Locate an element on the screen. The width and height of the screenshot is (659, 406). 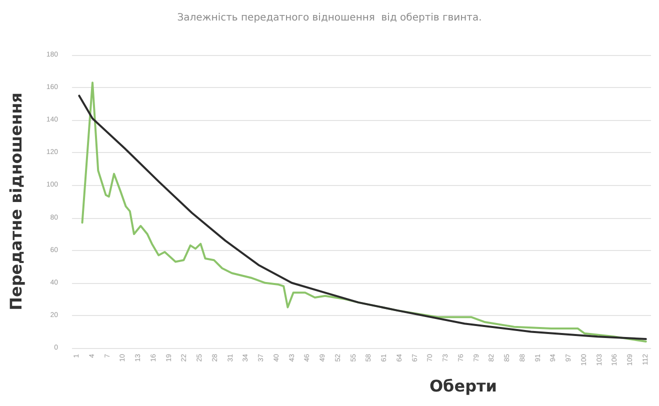
chart-title: Залежність передатного відношення від обертів гвинта. is located at coordinates (329, 18).